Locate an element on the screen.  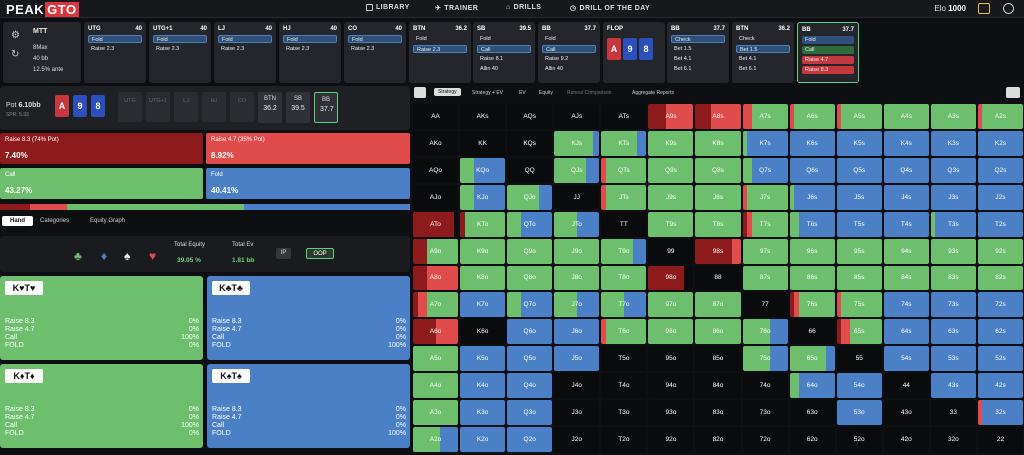
range-cell-k7o: K7o is located at coordinates (483, 305).